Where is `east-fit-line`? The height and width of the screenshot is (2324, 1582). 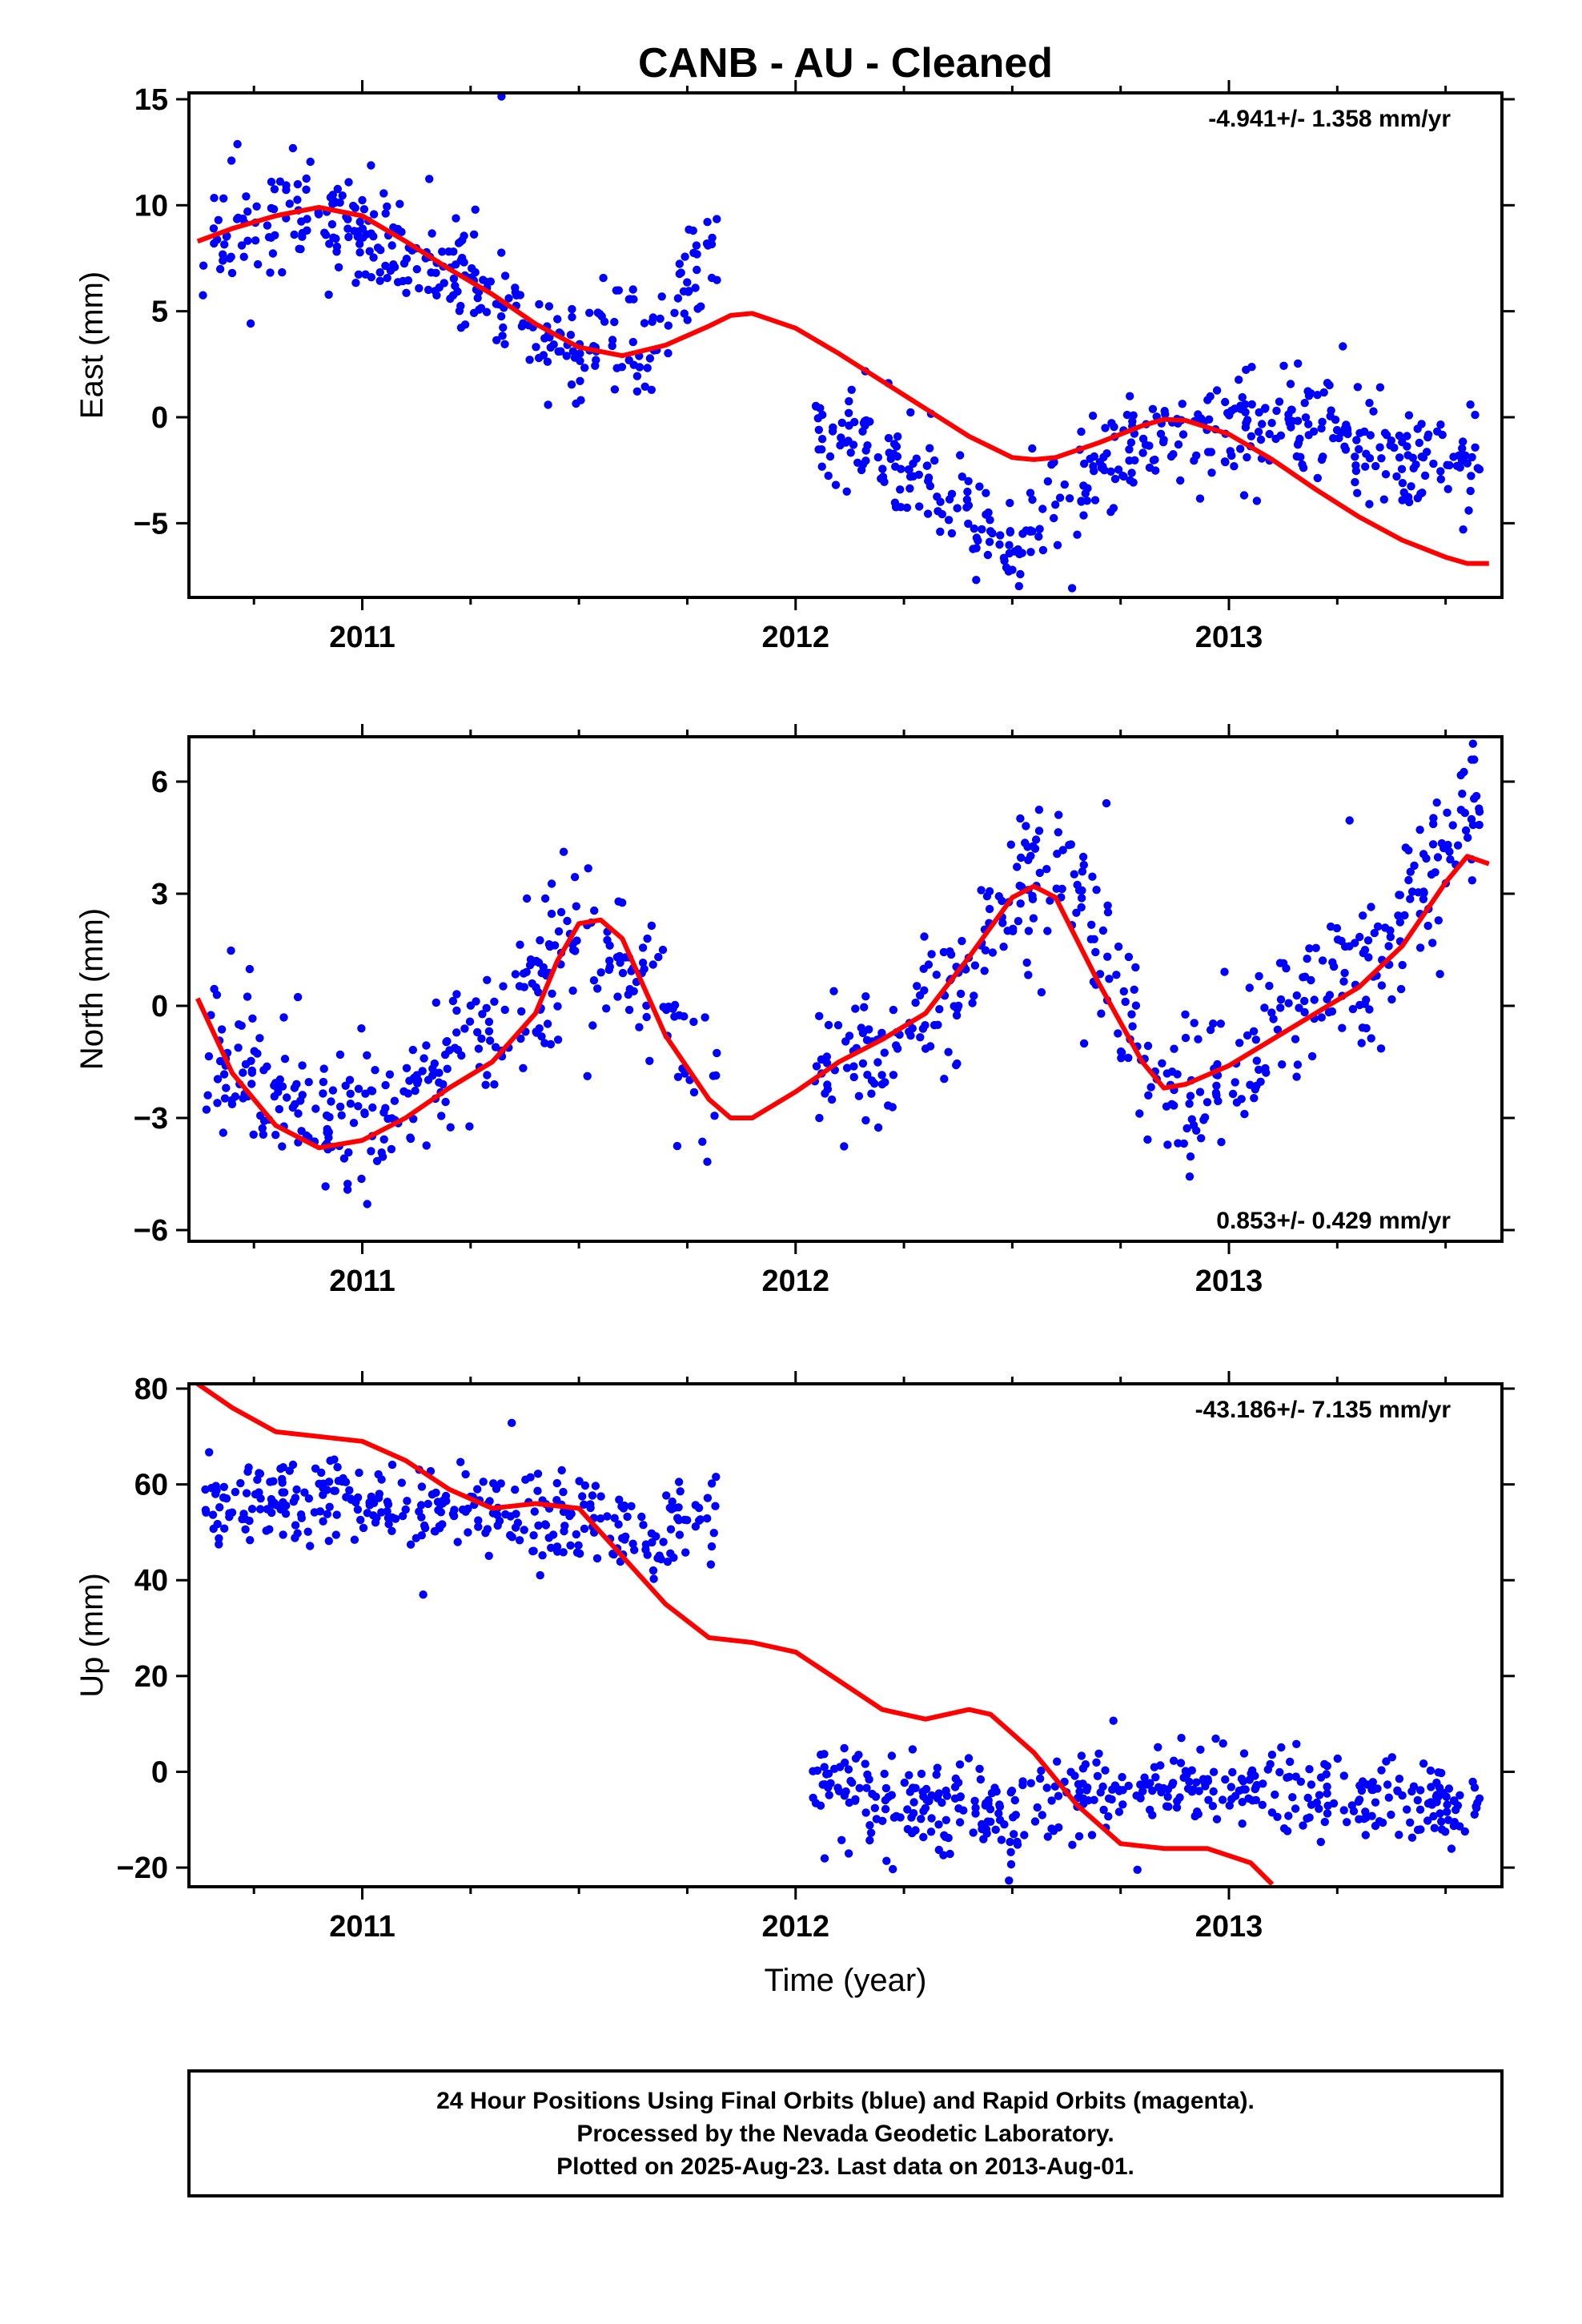 east-fit-line is located at coordinates (843, 385).